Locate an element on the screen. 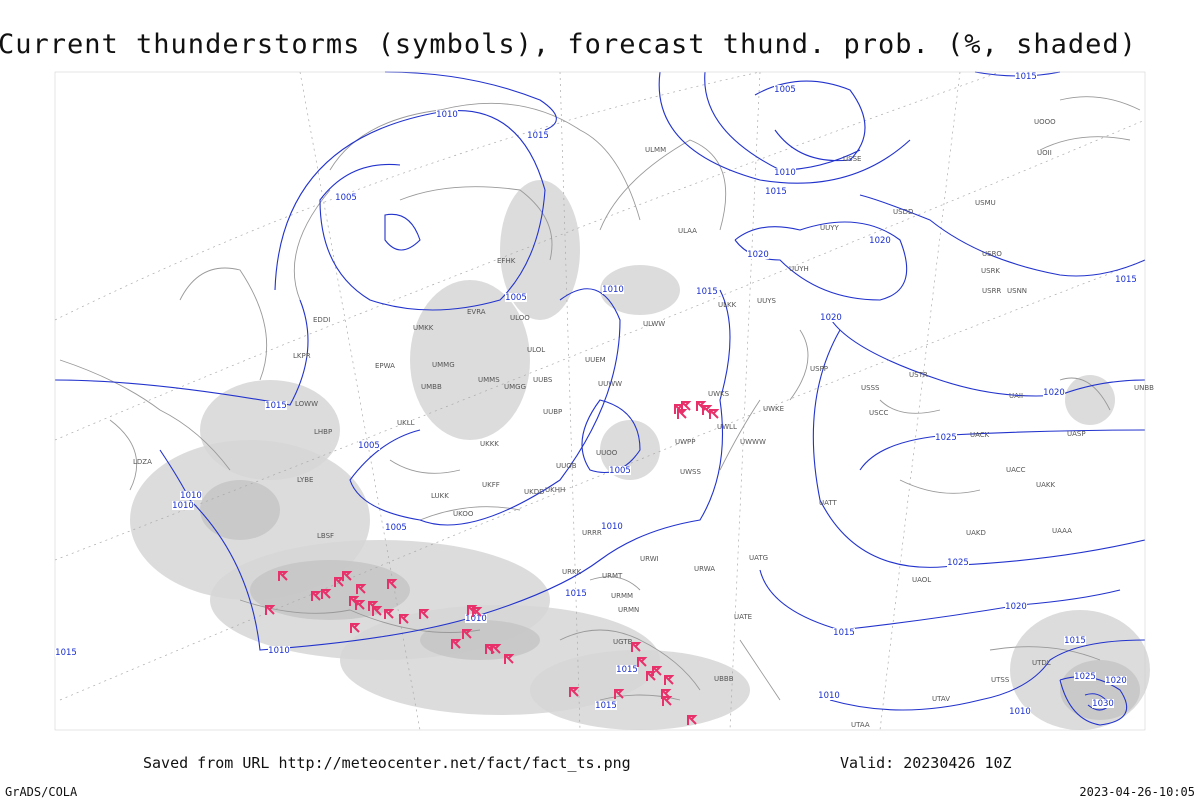 The image size is (1200, 800). station-label: UTDL is located at coordinates (1041, 663).